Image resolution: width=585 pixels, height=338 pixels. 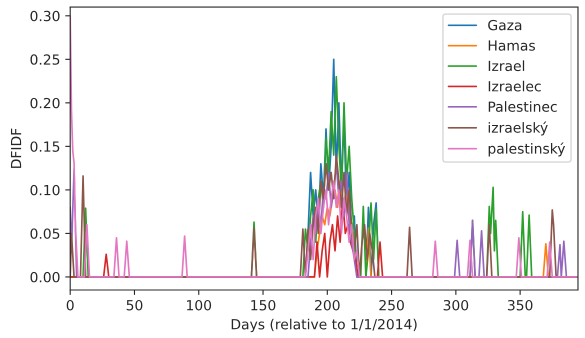 I want to click on y-tick-label: 0.05, so click(x=45, y=233).